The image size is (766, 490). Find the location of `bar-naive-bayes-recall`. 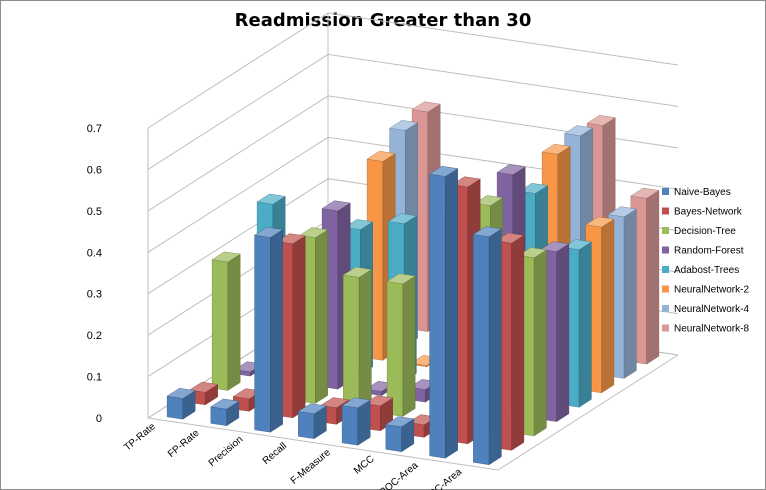

bar-naive-bayes-recall is located at coordinates (312, 421).